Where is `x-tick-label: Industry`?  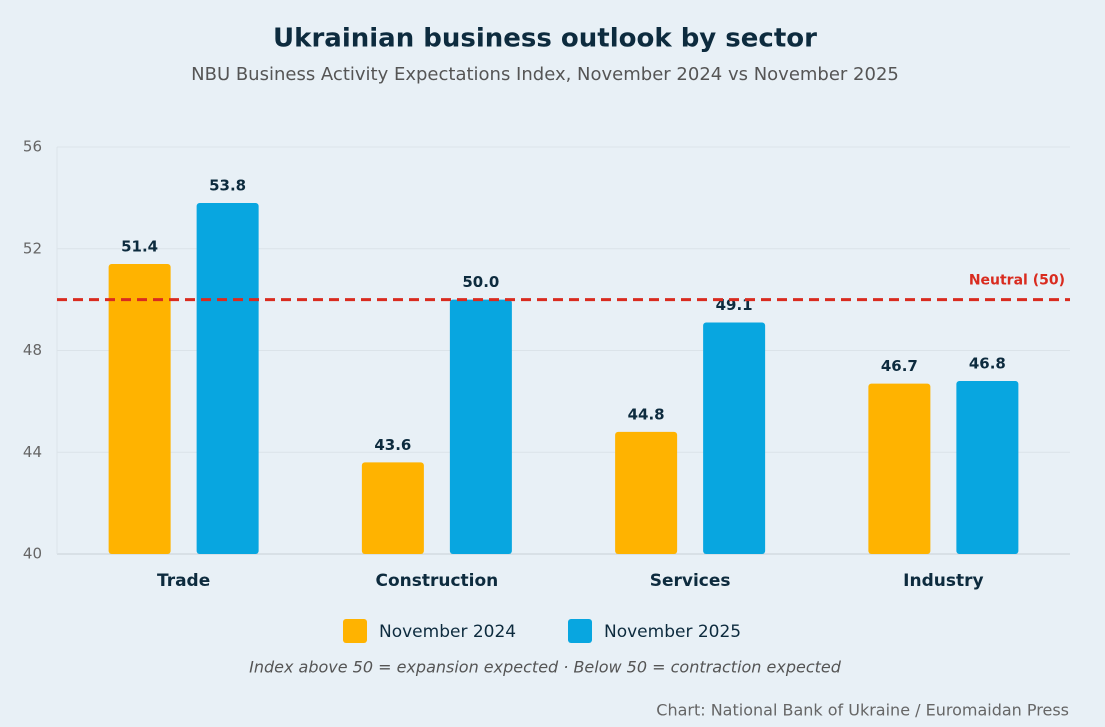 x-tick-label: Industry is located at coordinates (943, 581).